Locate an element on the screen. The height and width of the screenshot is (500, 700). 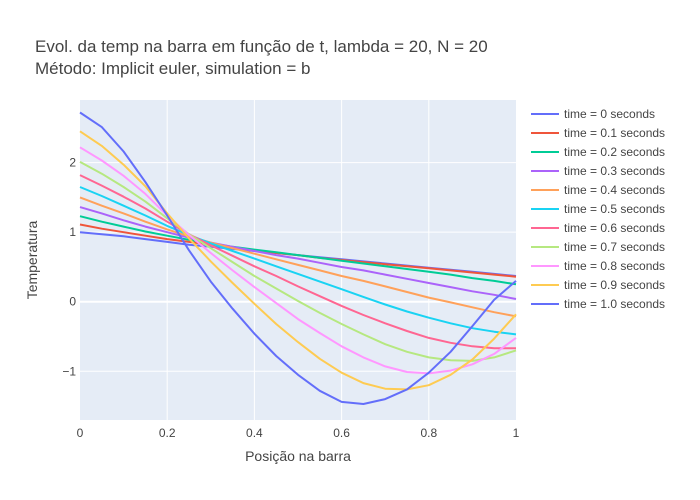
legend-label: time = 0.7 seconds is located at coordinates (614, 247).